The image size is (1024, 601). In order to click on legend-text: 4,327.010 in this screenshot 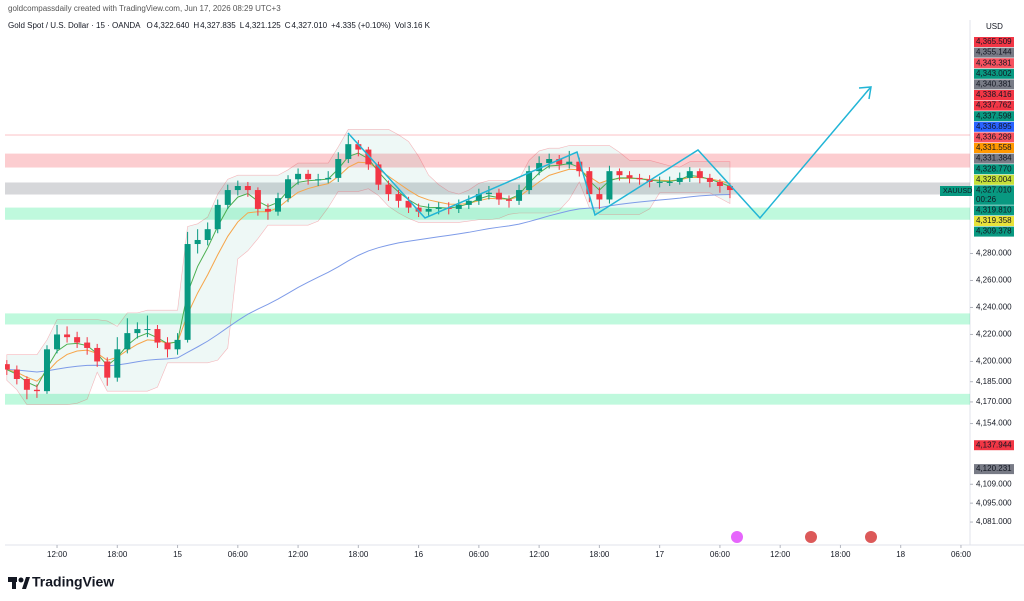, I will do `click(310, 25)`.